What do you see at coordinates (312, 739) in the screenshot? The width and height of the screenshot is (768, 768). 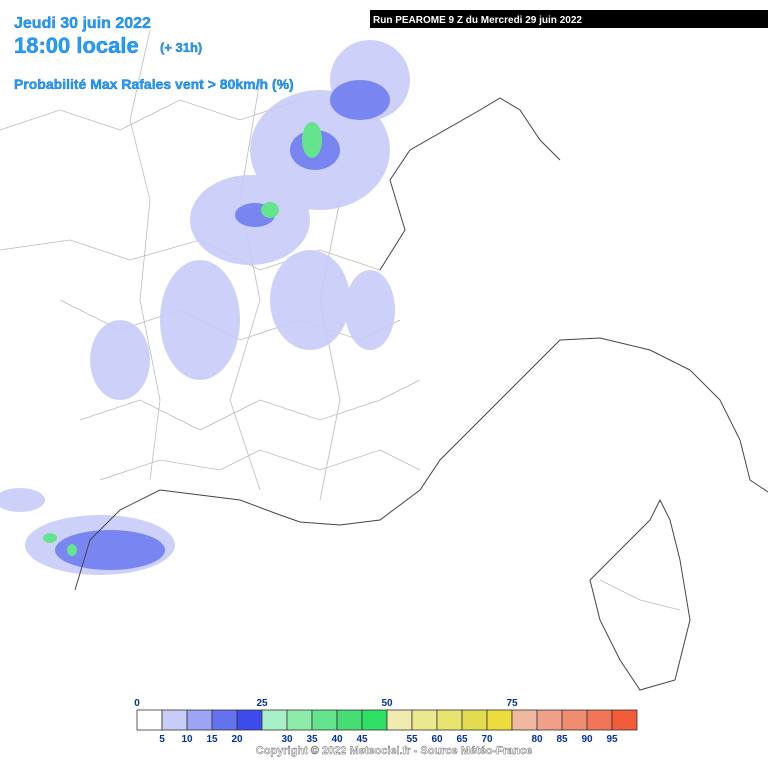 I see `legend-bottom-label: 35` at bounding box center [312, 739].